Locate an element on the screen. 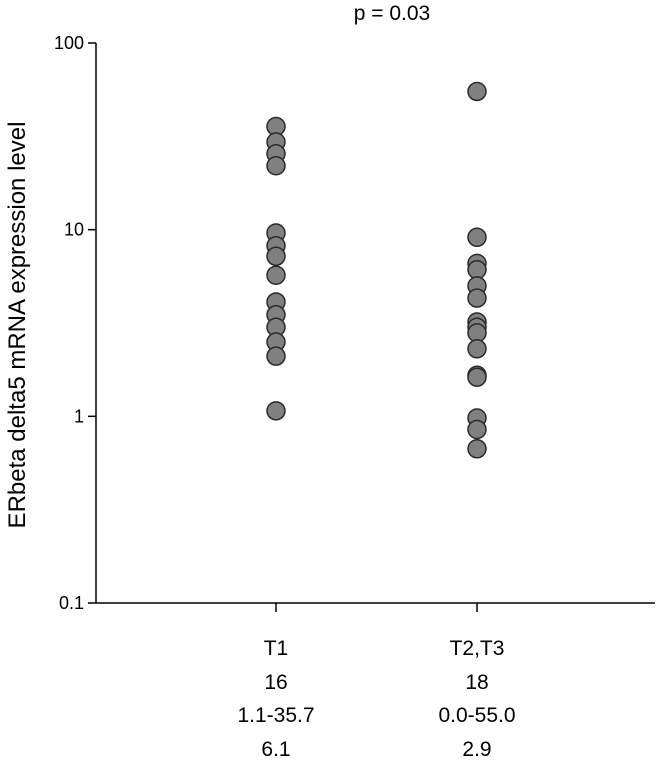 Image resolution: width=661 pixels, height=760 pixels. category-n-label: 18 is located at coordinates (476, 682).